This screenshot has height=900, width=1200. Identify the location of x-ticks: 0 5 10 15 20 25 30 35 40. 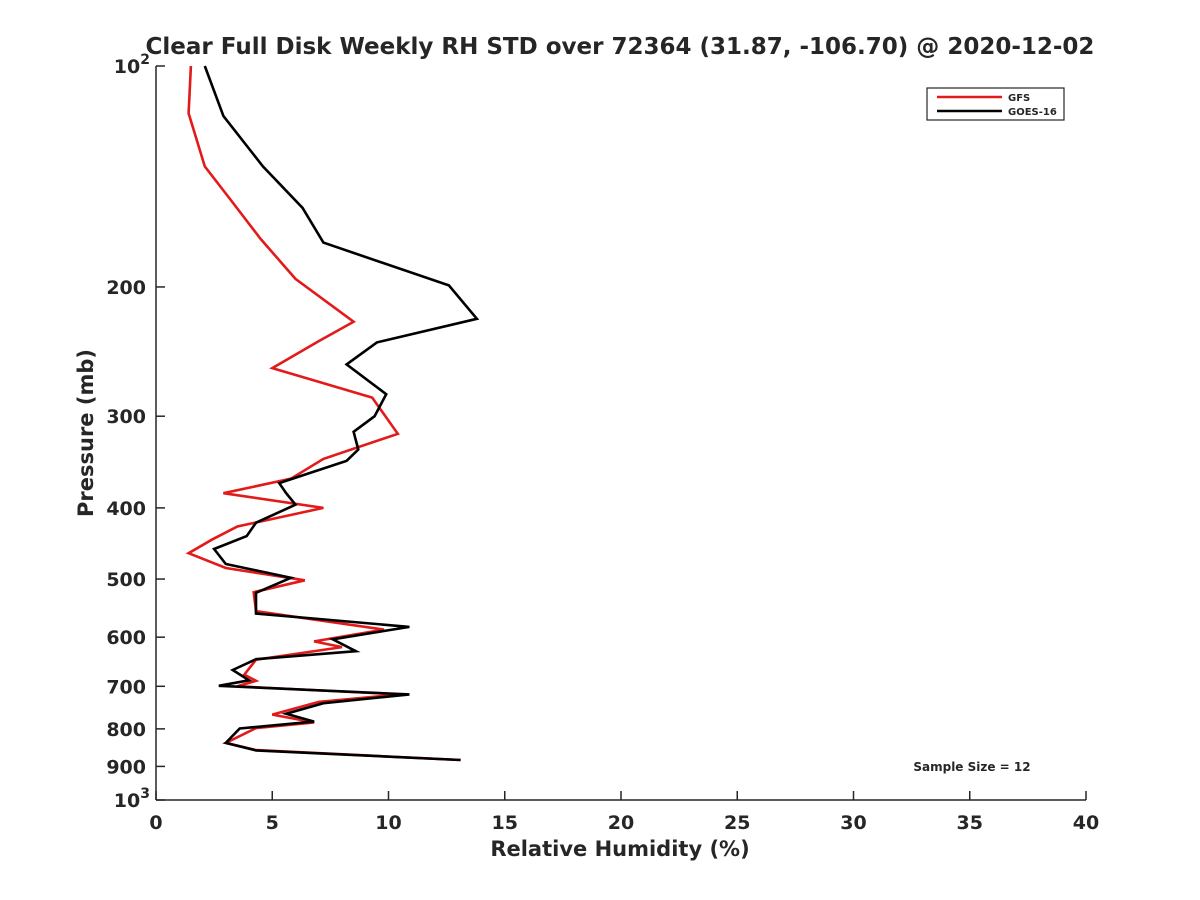
(624, 812).